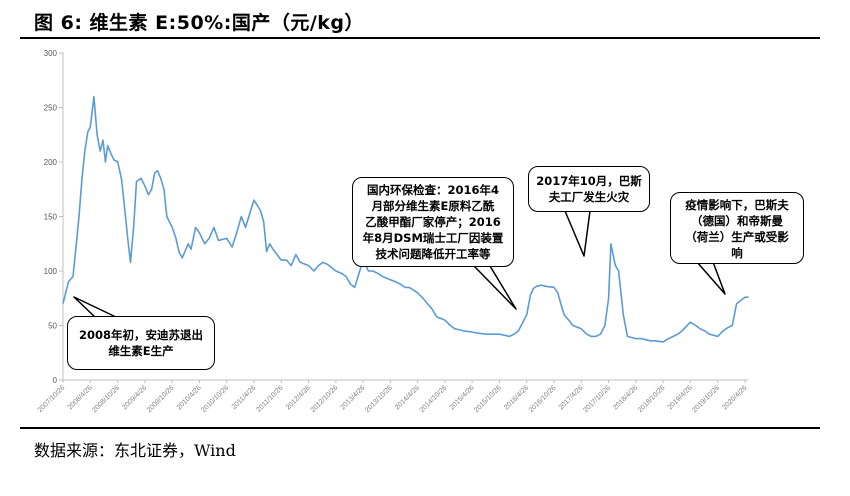  Describe the element at coordinates (55, 380) in the screenshot. I see `y-tick-label: 0` at that location.